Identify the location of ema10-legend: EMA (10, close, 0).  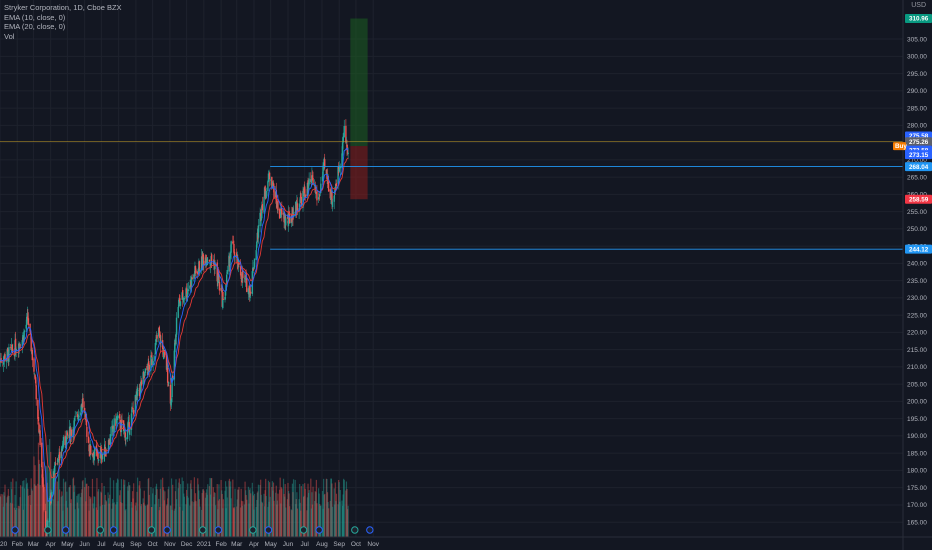
(35, 17).